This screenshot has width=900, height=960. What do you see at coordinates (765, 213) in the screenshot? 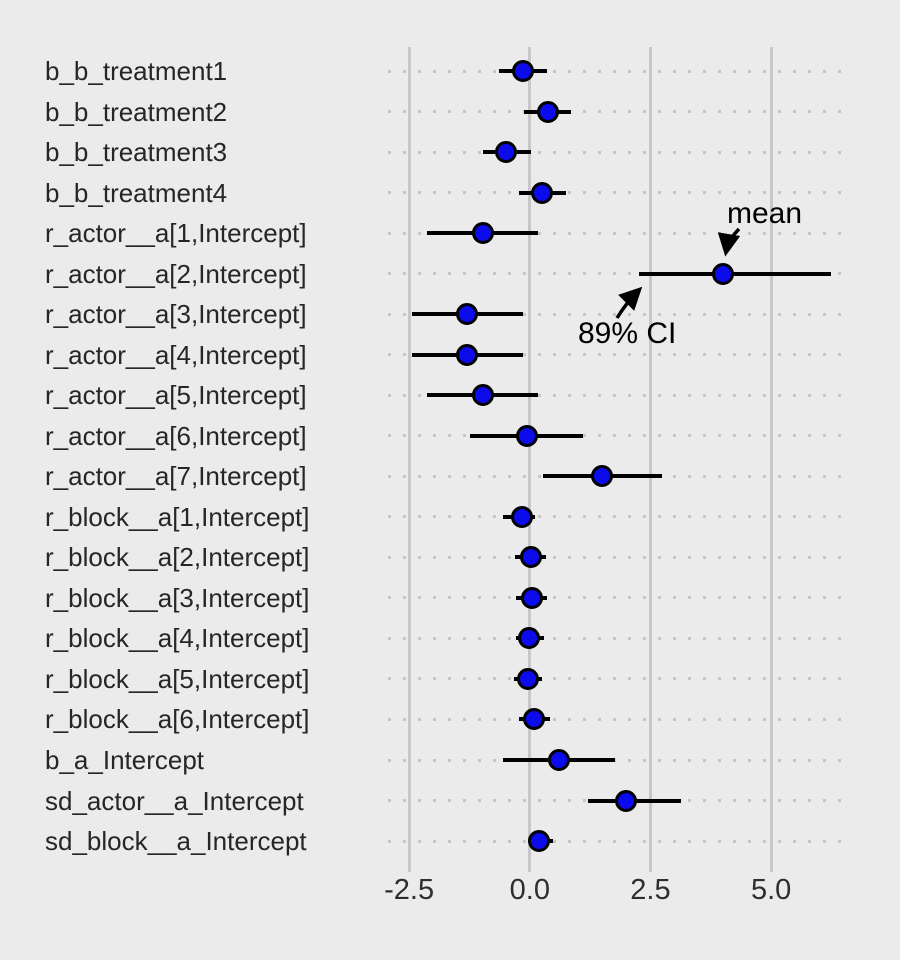
I see `mean-annotation: mean` at bounding box center [765, 213].